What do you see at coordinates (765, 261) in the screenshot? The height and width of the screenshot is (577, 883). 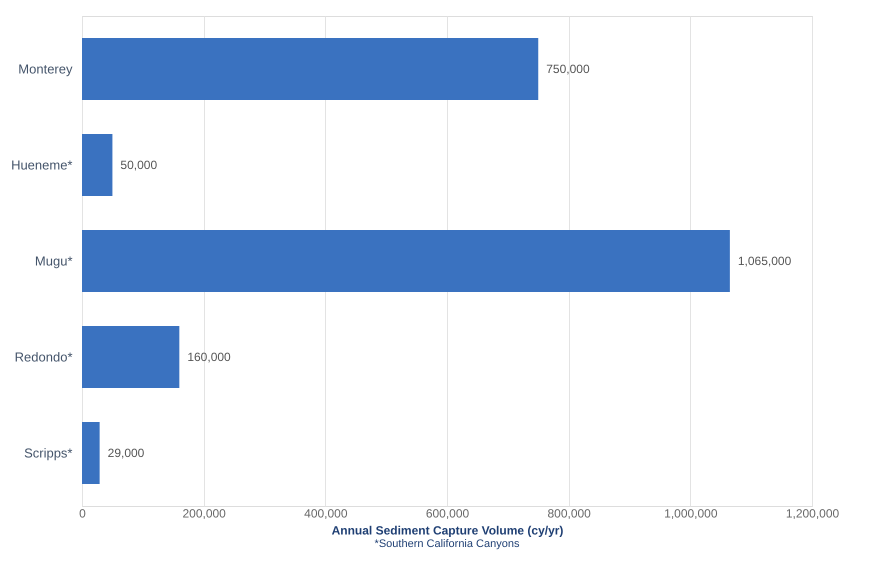 I see `data-label: 1,065,000` at bounding box center [765, 261].